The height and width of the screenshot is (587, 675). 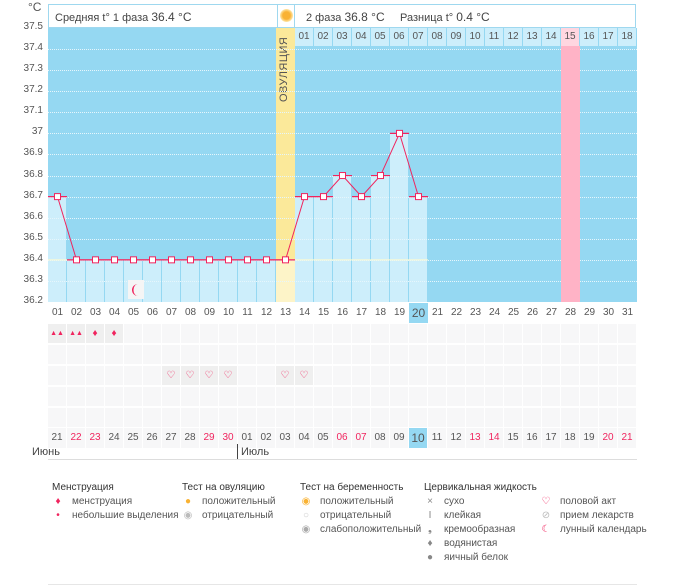 I want to click on cycle-day: 19, so click(x=399, y=312).